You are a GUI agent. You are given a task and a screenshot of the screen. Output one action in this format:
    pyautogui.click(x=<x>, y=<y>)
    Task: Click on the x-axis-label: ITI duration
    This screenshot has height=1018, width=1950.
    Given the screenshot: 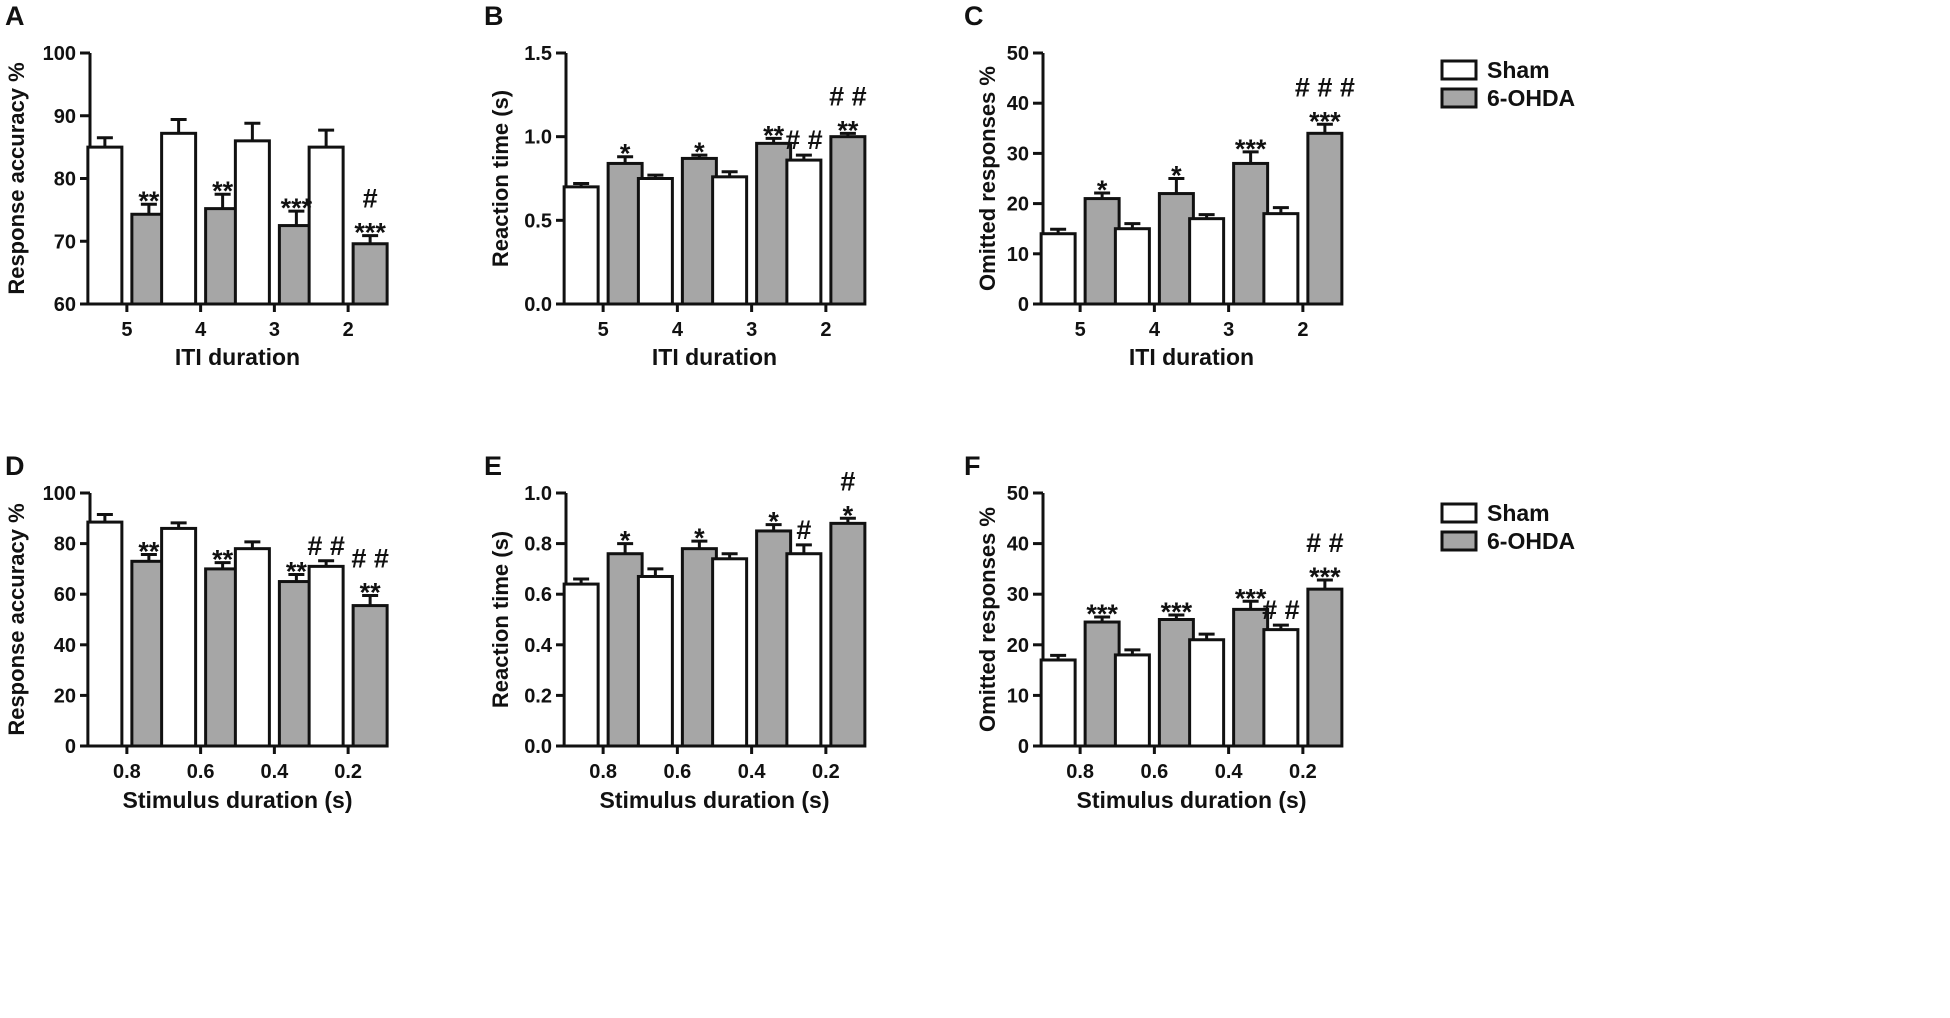 What is the action you would take?
    pyautogui.click(x=714, y=357)
    